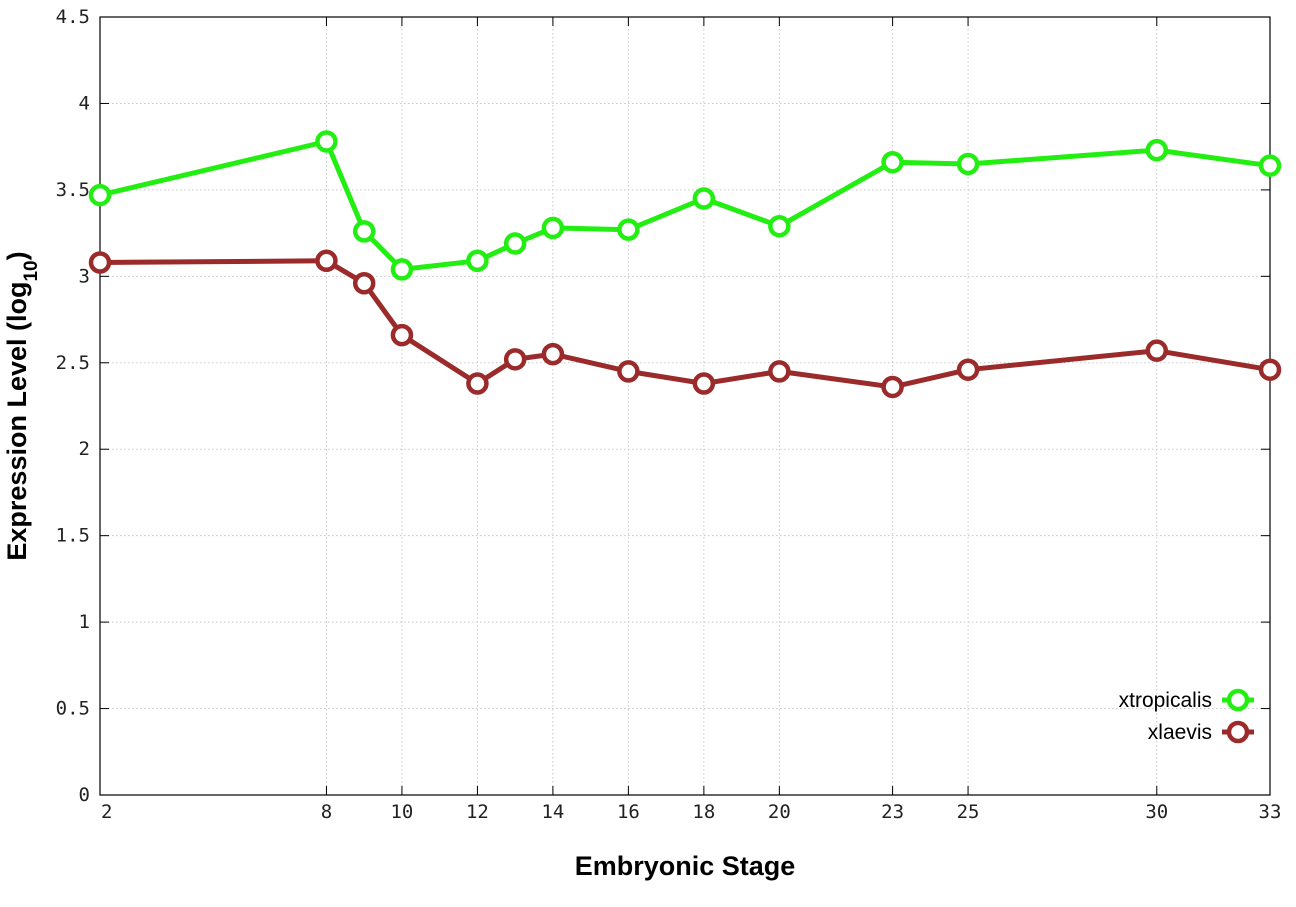  What do you see at coordinates (326, 812) in the screenshot?
I see `x-tick-label: 8` at bounding box center [326, 812].